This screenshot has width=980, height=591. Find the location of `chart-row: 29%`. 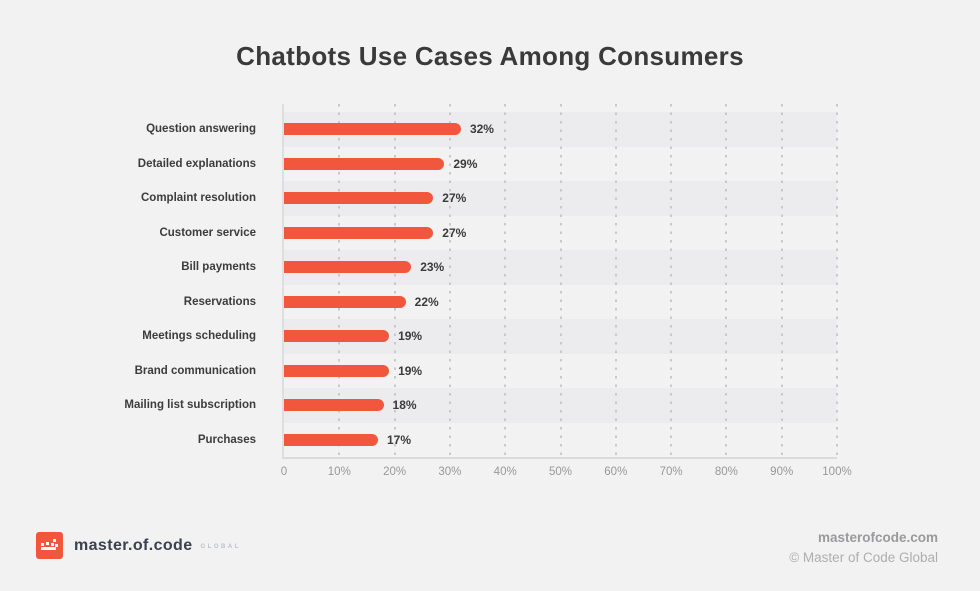

chart-row: 29% is located at coordinates (560, 164).